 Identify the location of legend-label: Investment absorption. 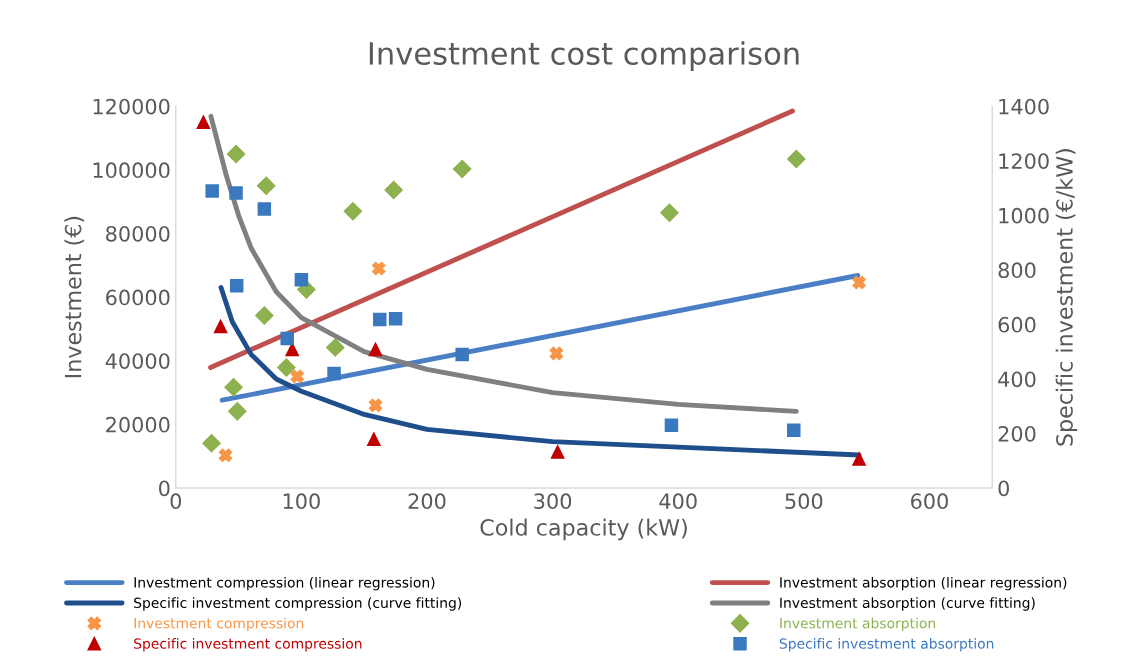
(858, 624).